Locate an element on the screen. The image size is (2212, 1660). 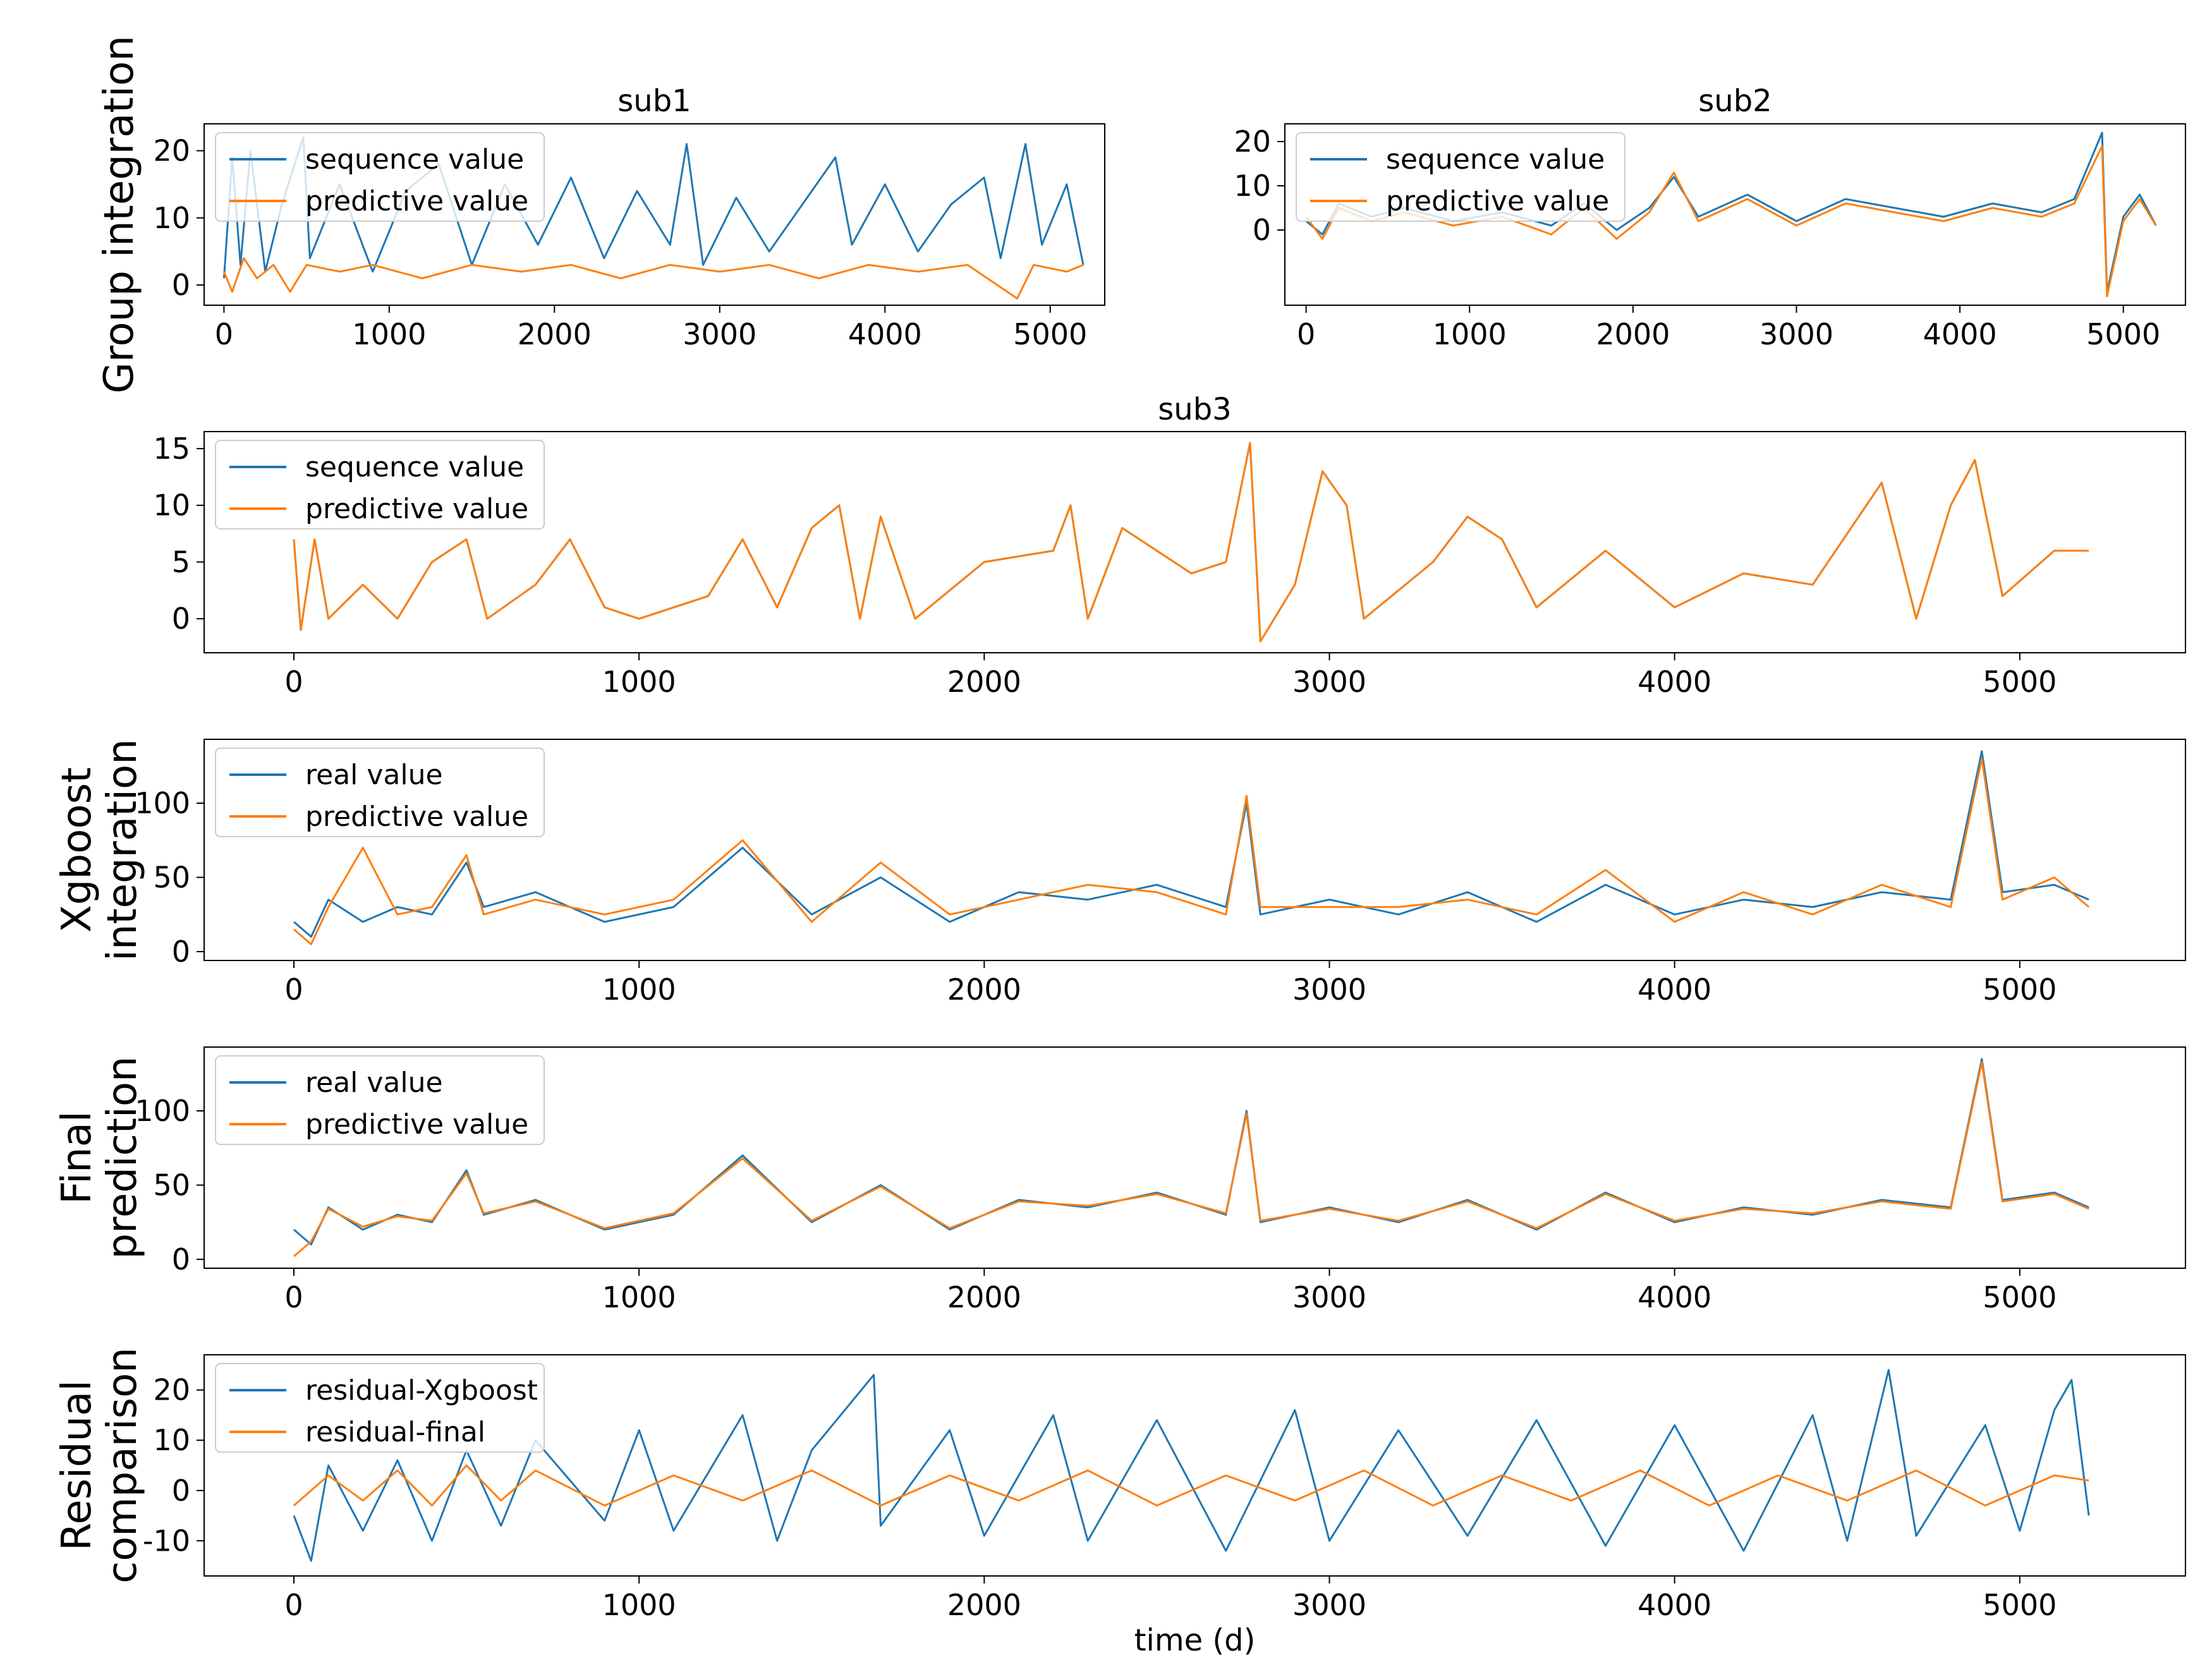
residual-legend-label: residual-final is located at coordinates (395, 1432).